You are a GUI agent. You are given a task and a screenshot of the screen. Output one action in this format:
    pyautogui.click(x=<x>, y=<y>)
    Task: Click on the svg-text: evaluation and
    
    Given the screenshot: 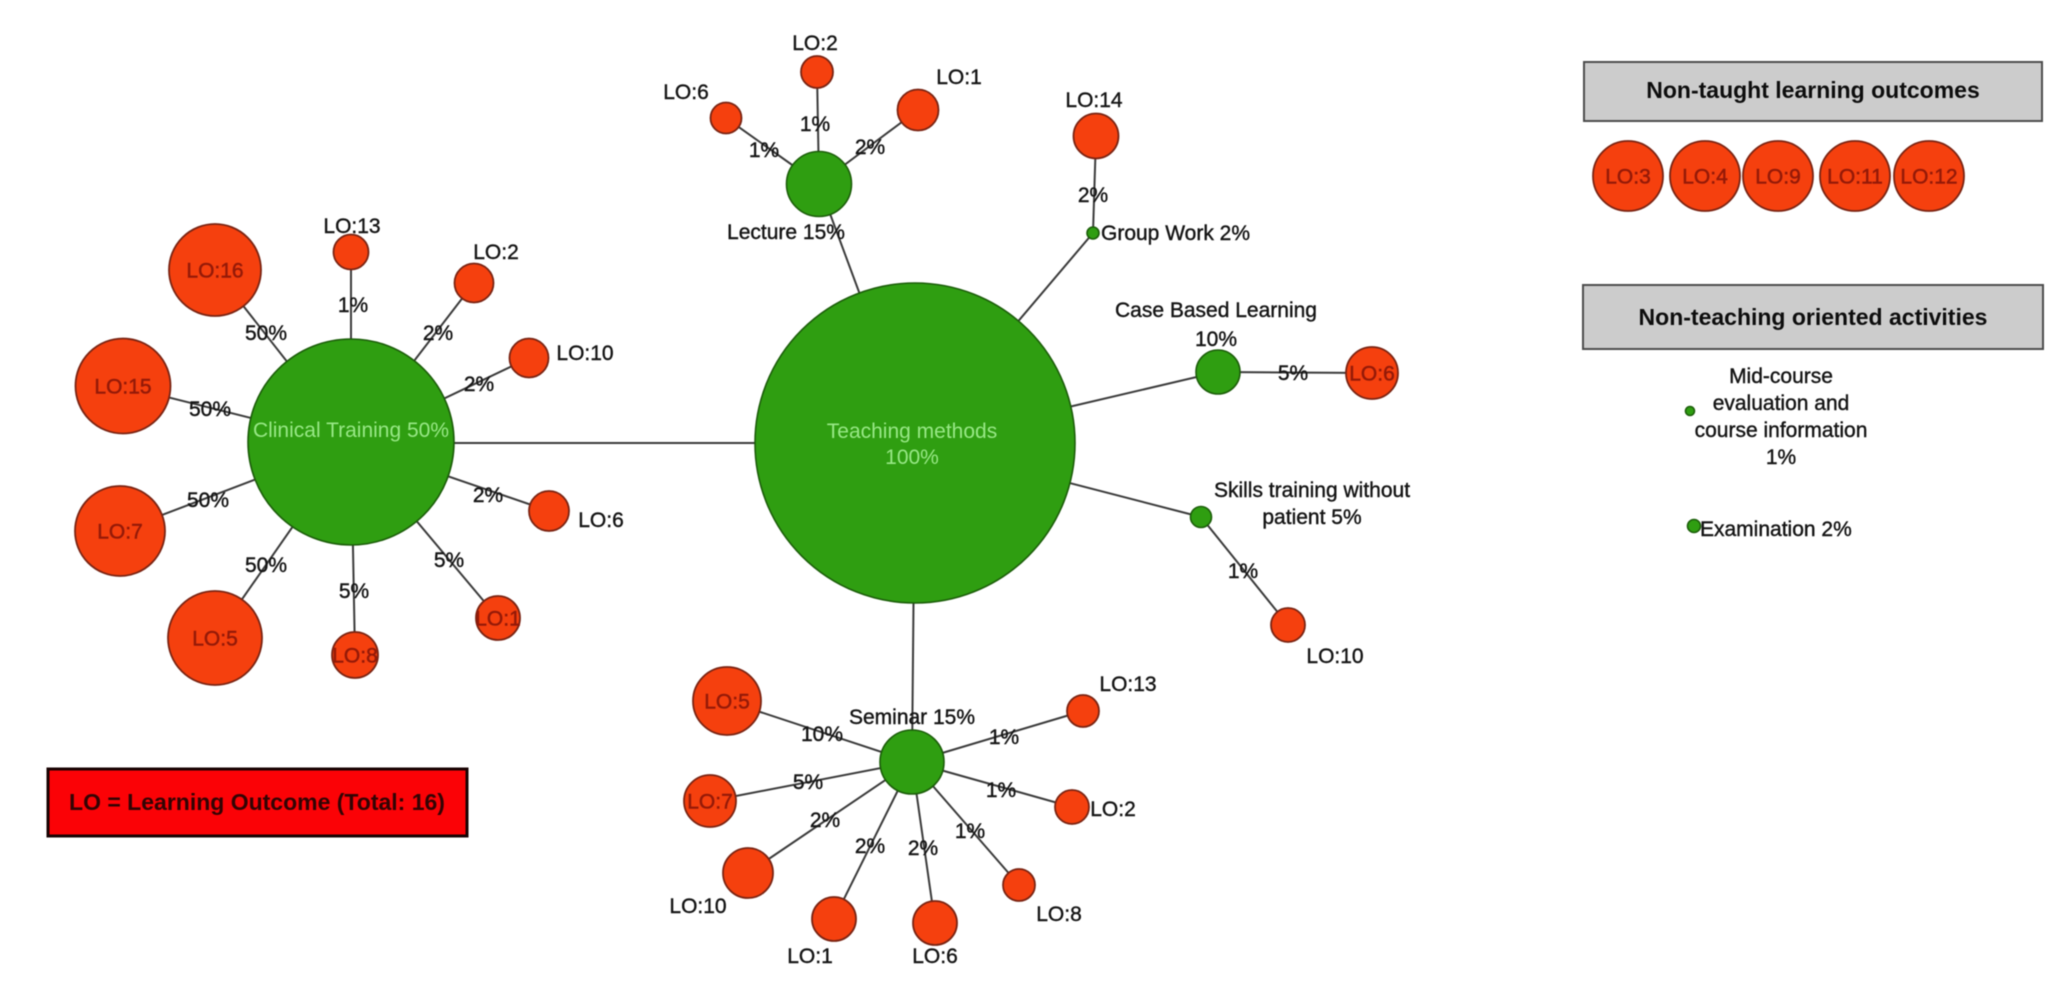 What is the action you would take?
    pyautogui.click(x=1781, y=403)
    